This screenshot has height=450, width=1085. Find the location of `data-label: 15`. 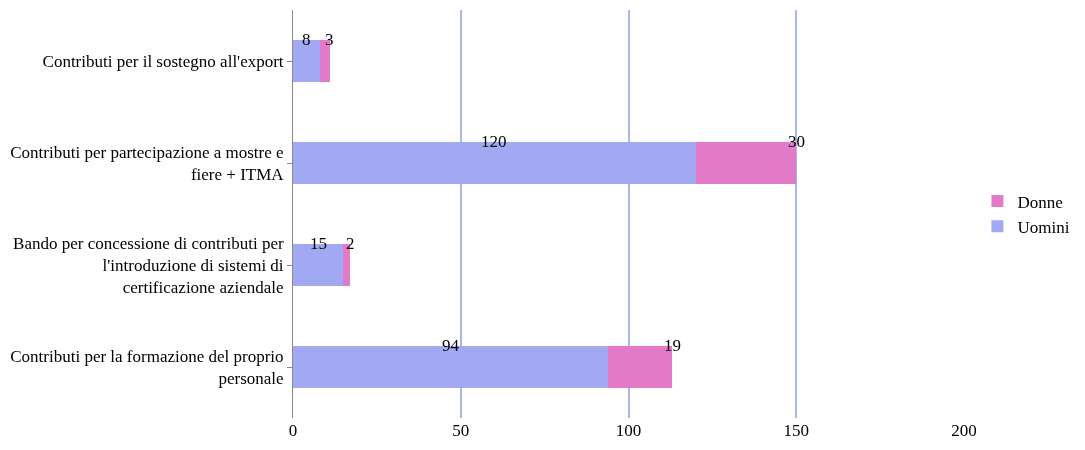

data-label: 15 is located at coordinates (318, 243).